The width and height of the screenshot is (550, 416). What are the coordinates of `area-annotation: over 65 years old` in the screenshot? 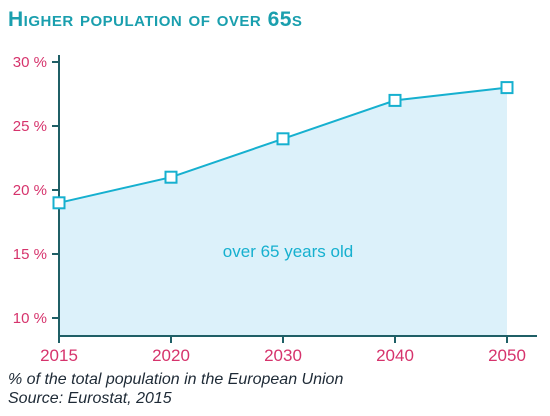 It's located at (288, 251).